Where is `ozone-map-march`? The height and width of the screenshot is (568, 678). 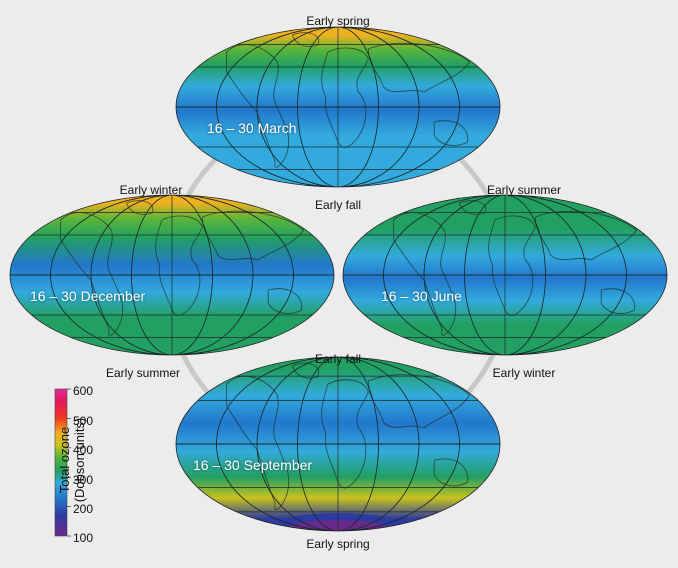
ozone-map-march is located at coordinates (338, 107).